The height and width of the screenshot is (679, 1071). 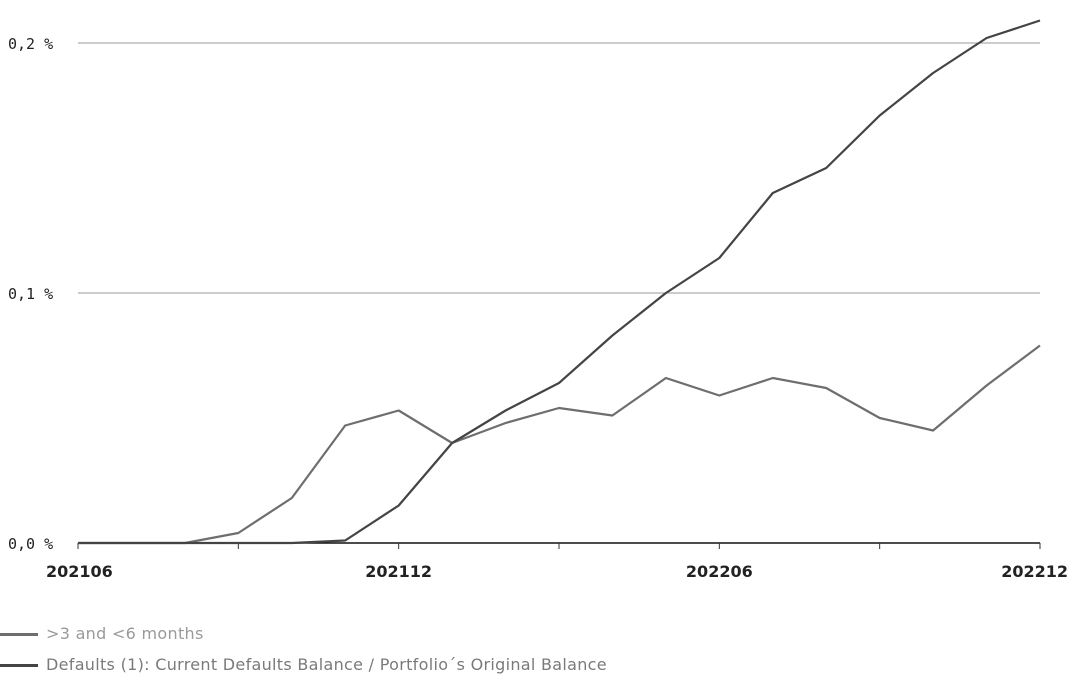 I want to click on y-tick-label: 0,2 %, so click(x=30, y=44).